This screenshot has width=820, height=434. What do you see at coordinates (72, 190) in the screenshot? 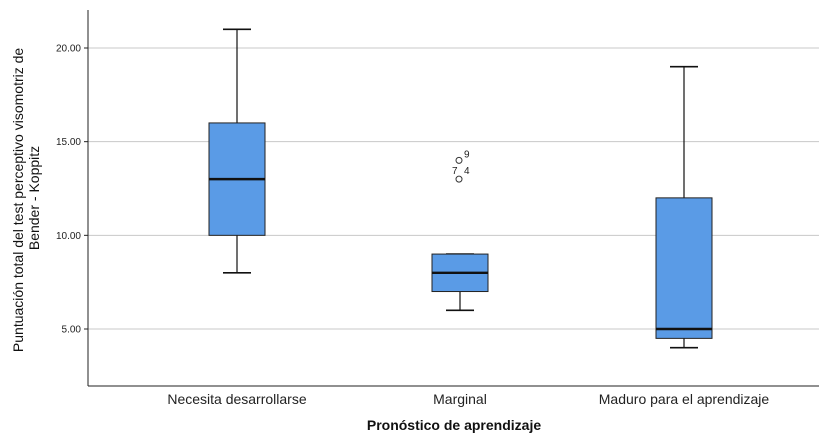
I see `y-tick-labels: 5.00 10.00 15.00 20.00` at bounding box center [72, 190].